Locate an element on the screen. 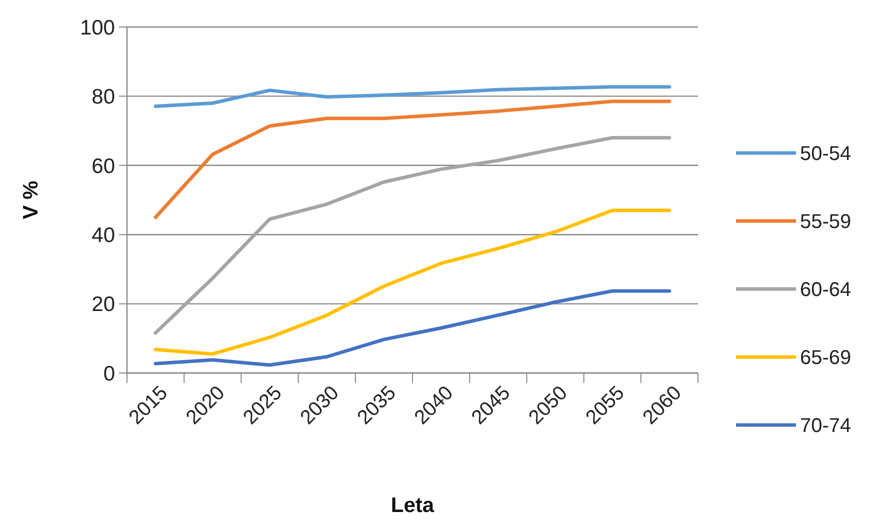 The height and width of the screenshot is (530, 871). y-axis-title: V % is located at coordinates (30, 200).